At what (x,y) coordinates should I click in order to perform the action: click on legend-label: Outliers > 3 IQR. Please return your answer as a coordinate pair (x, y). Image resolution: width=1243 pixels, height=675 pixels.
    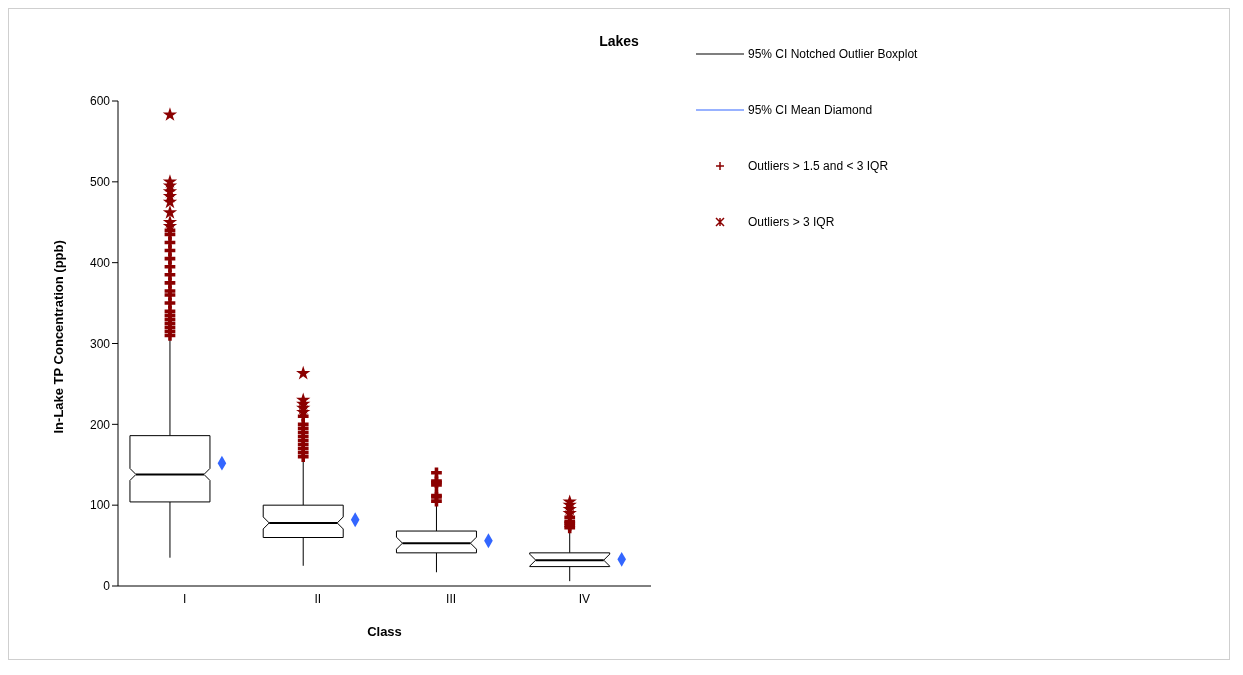
    Looking at the image, I should click on (791, 222).